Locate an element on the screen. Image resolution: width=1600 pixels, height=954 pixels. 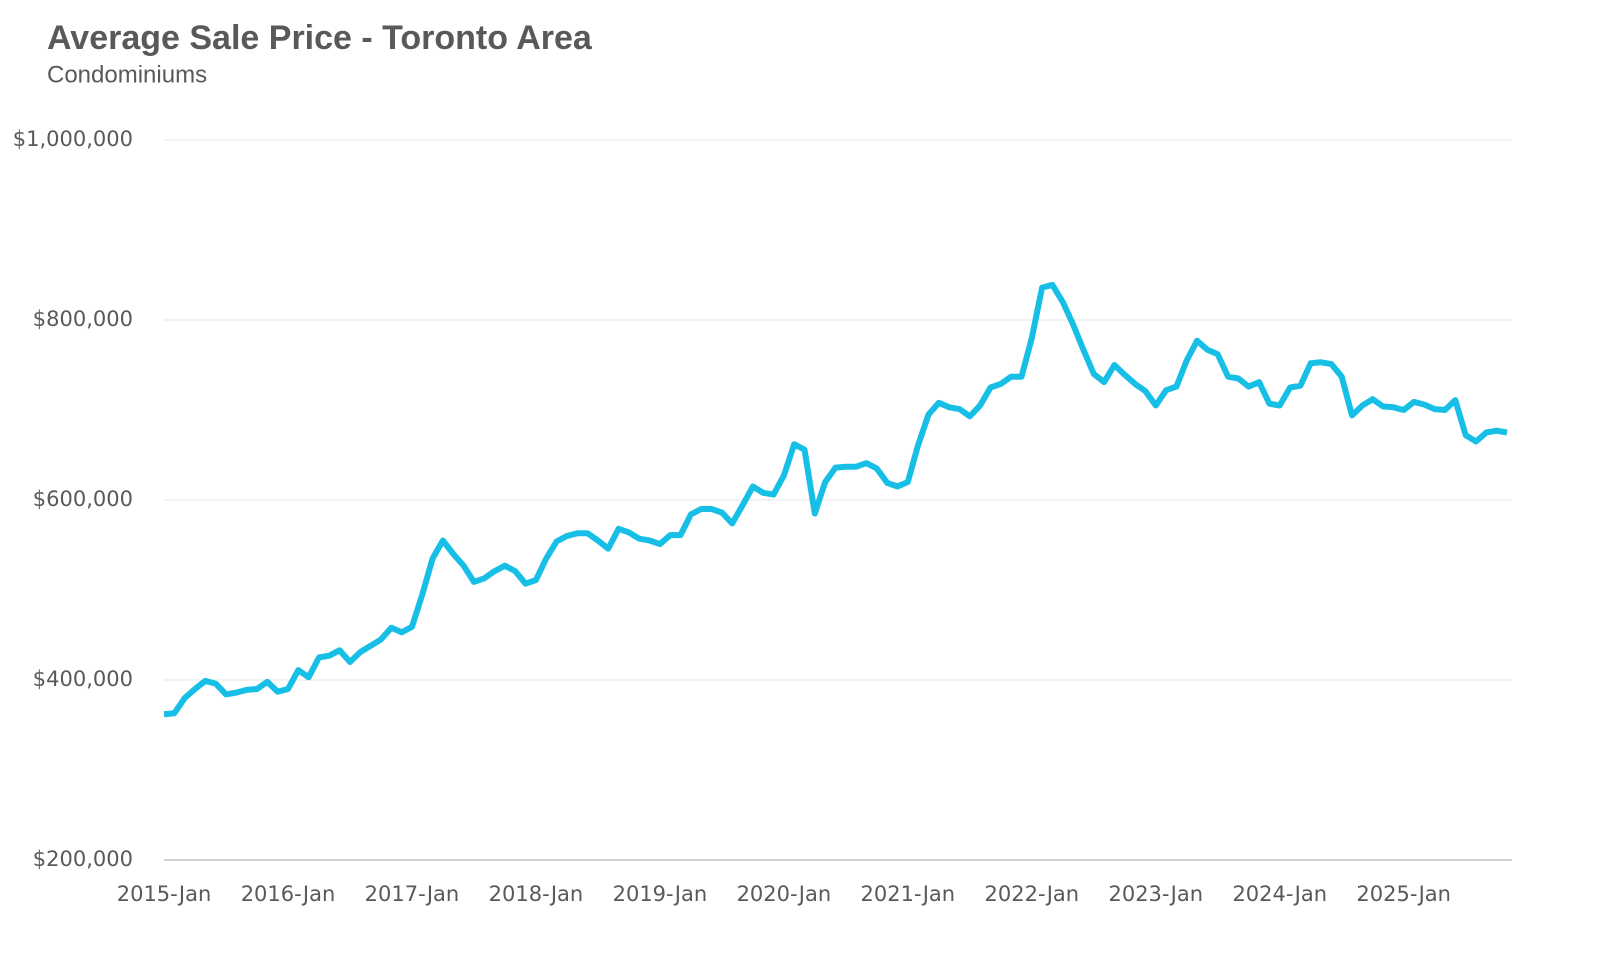
y-tick-label: $800,000 is located at coordinates (83, 319).